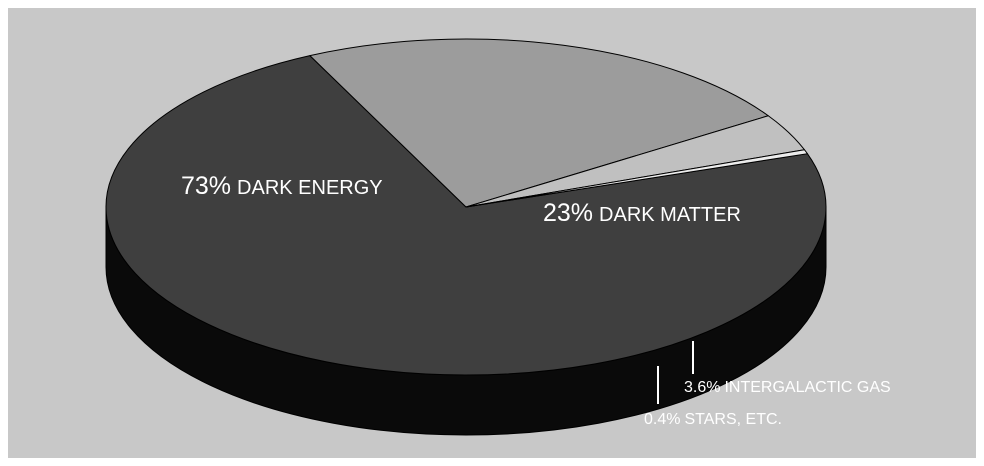 The height and width of the screenshot is (466, 984). What do you see at coordinates (662, 419) in the screenshot?
I see `slice-value-stars-etc: 0.4%` at bounding box center [662, 419].